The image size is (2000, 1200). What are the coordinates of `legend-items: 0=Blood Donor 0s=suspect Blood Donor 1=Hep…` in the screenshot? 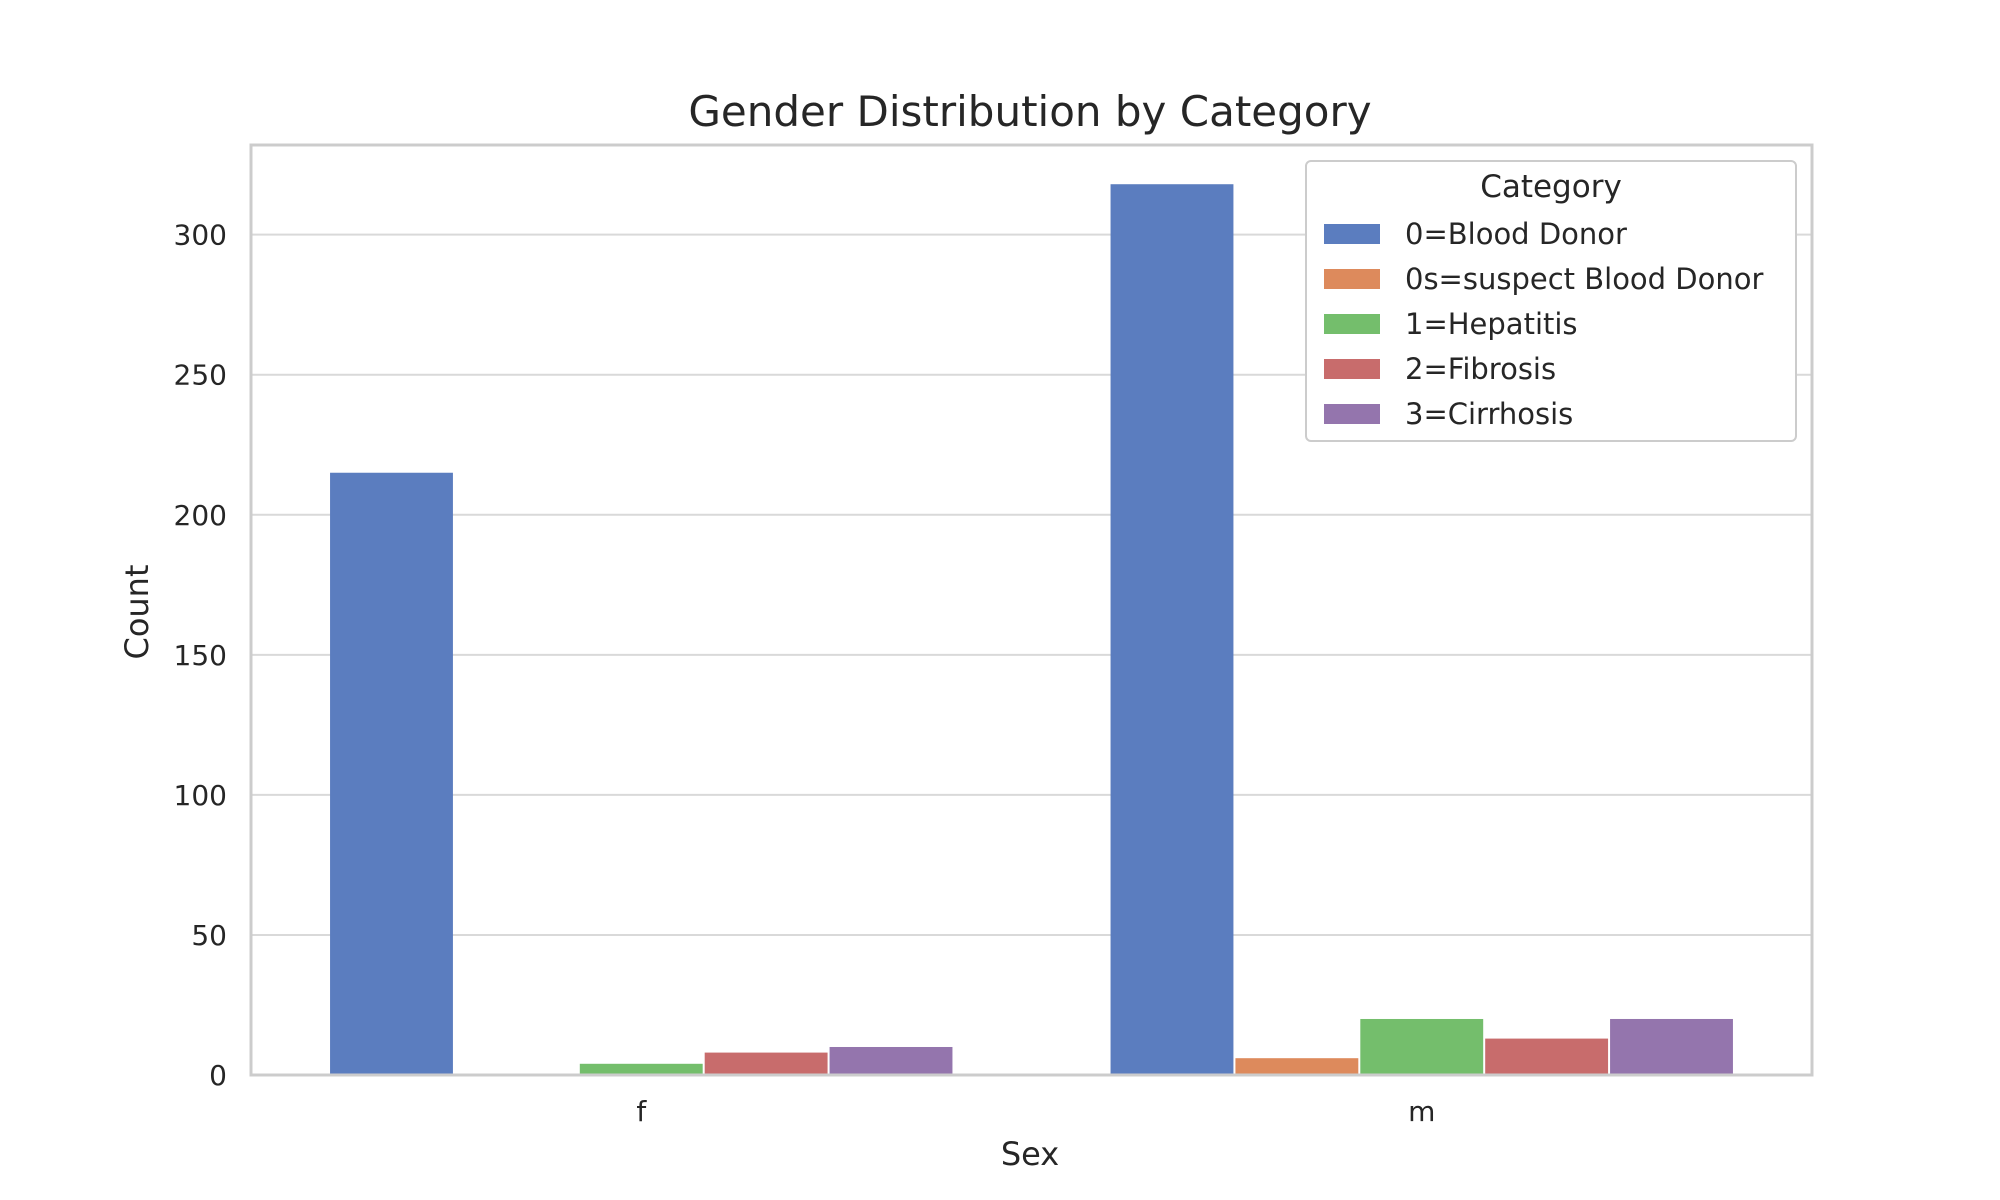 It's located at (1543, 324).